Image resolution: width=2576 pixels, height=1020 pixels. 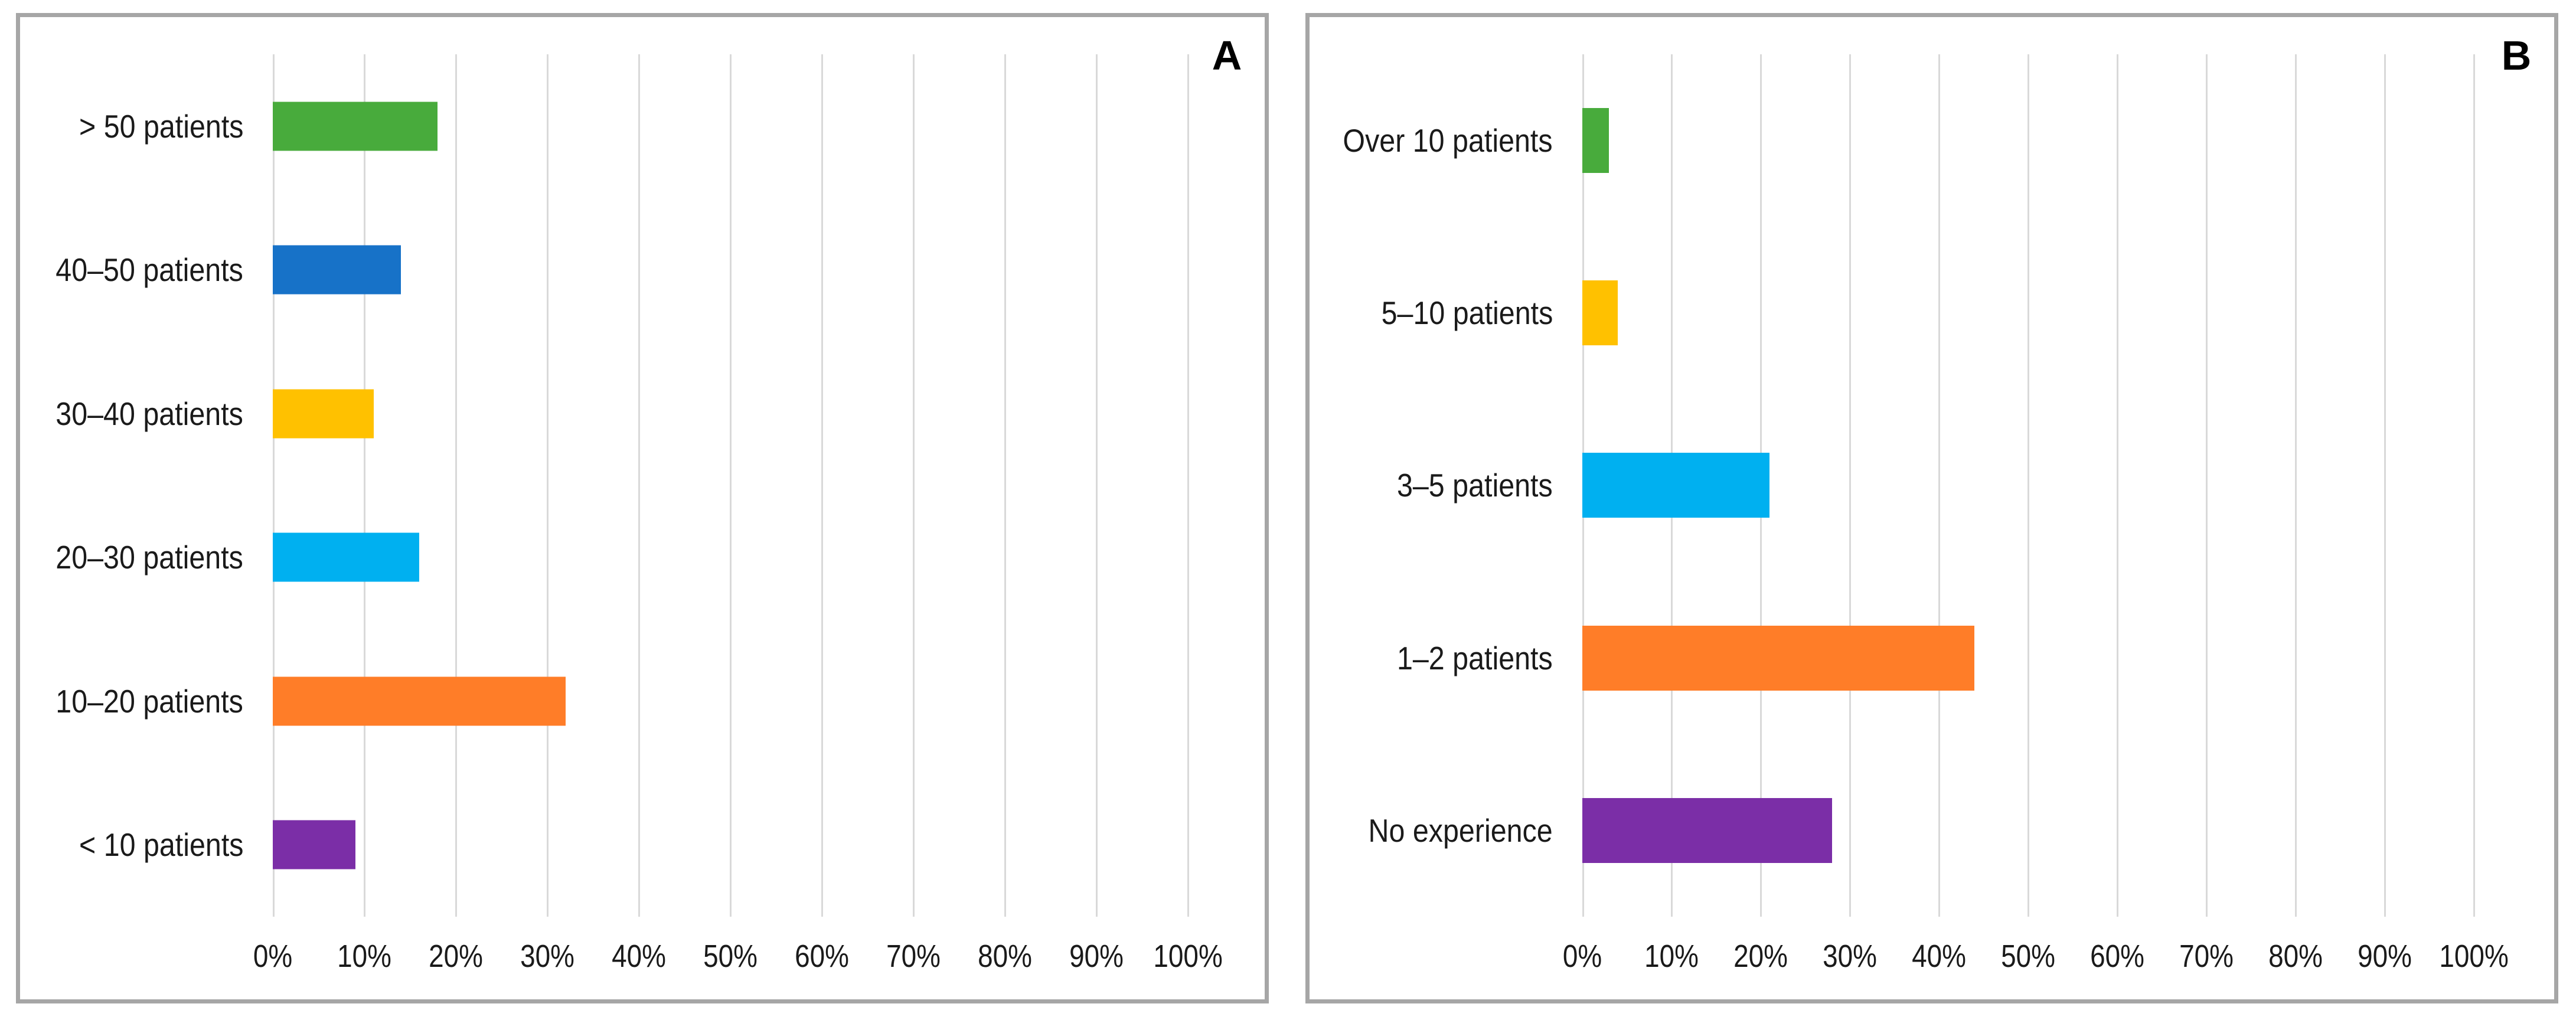 What do you see at coordinates (364, 485) in the screenshot?
I see `gridline-10pct` at bounding box center [364, 485].